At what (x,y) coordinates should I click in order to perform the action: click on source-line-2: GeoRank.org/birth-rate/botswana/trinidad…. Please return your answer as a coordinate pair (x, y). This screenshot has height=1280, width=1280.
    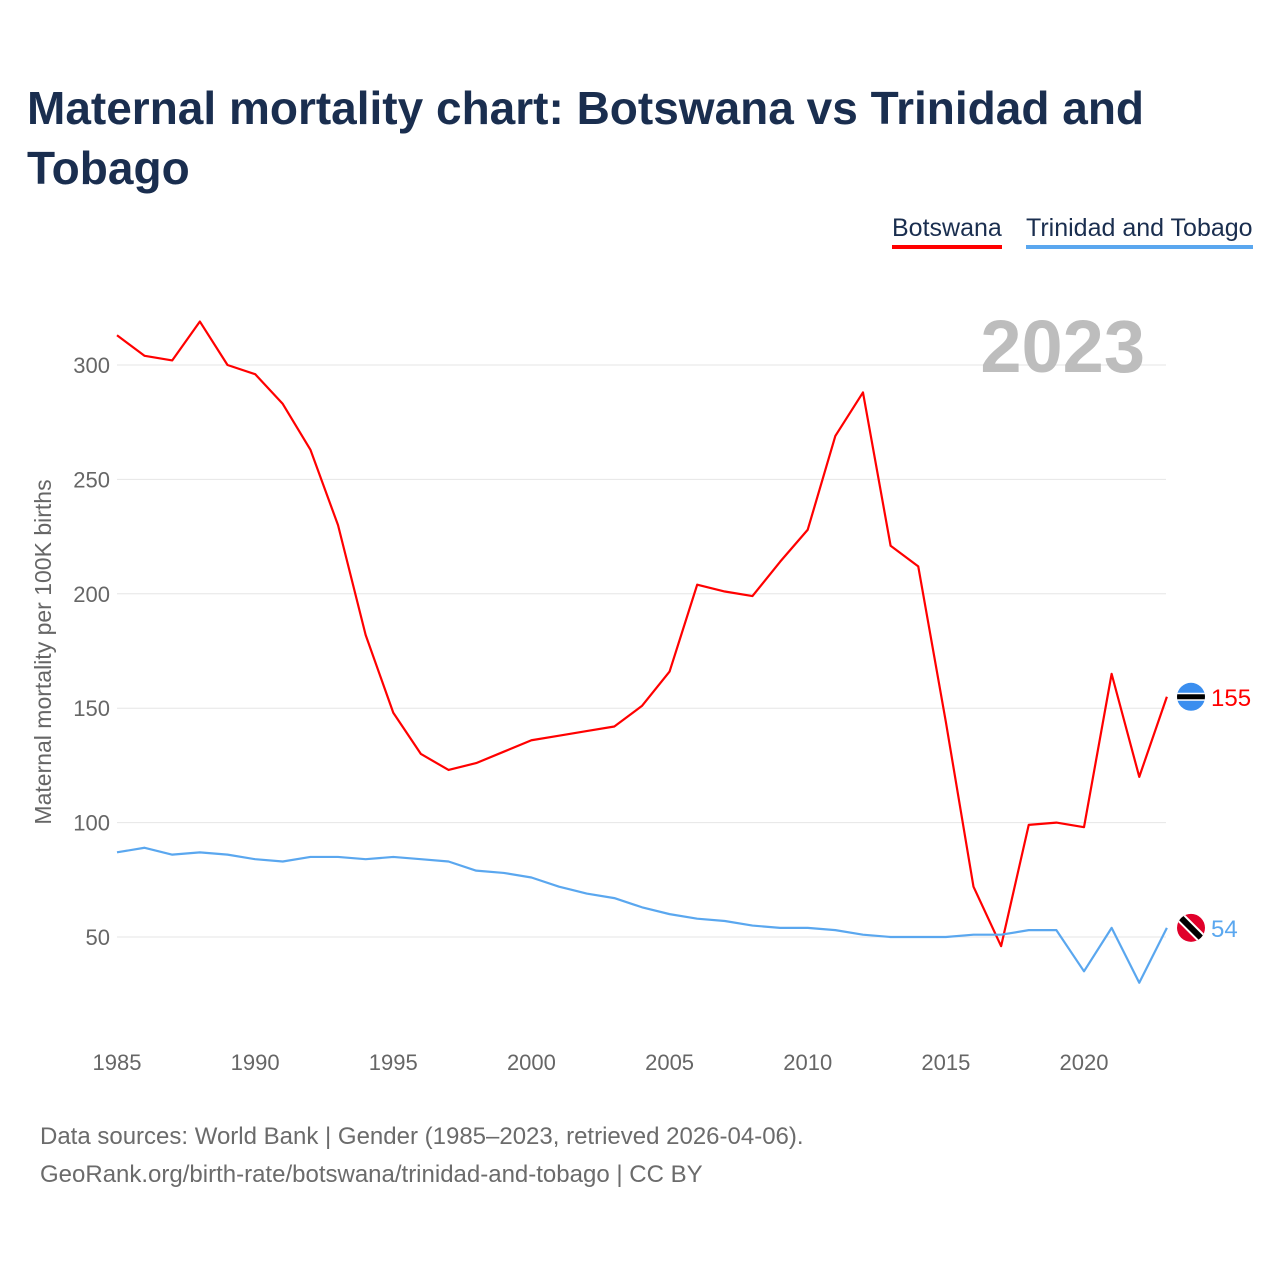
    Looking at the image, I should click on (371, 1174).